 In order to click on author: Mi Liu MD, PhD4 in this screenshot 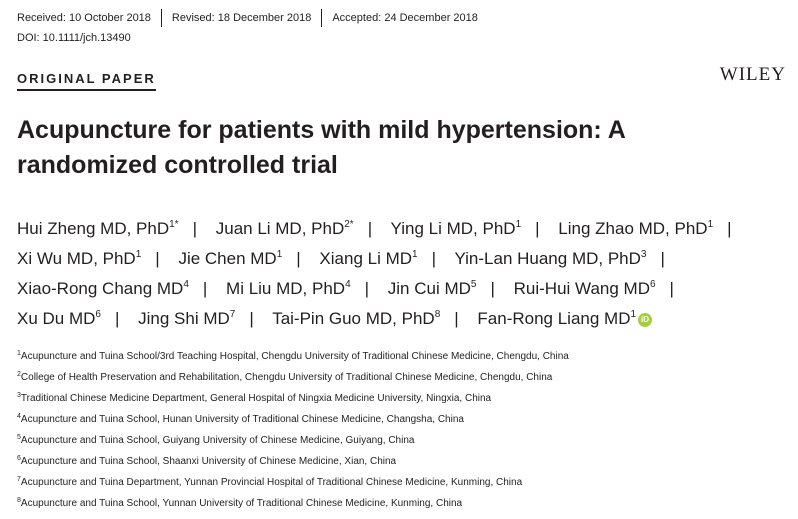, I will do `click(288, 288)`.